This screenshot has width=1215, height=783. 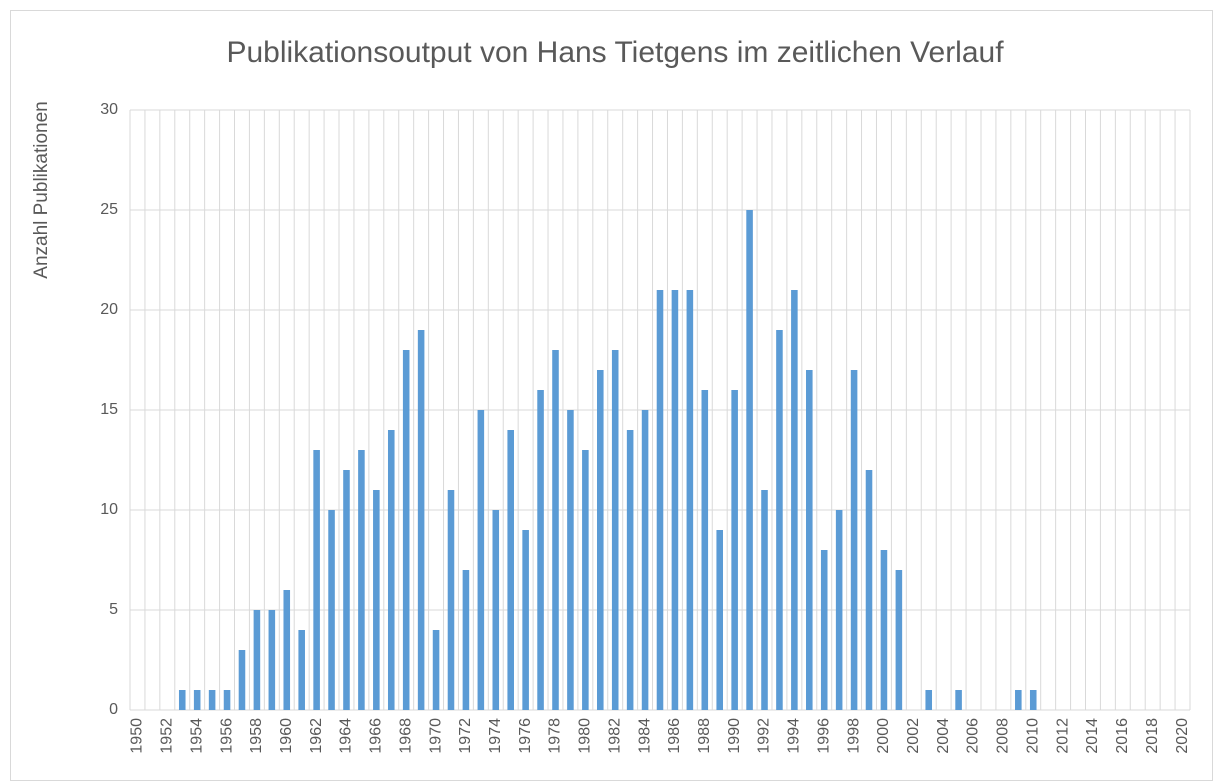 I want to click on x-tick-label: 1992, so click(x=764, y=736).